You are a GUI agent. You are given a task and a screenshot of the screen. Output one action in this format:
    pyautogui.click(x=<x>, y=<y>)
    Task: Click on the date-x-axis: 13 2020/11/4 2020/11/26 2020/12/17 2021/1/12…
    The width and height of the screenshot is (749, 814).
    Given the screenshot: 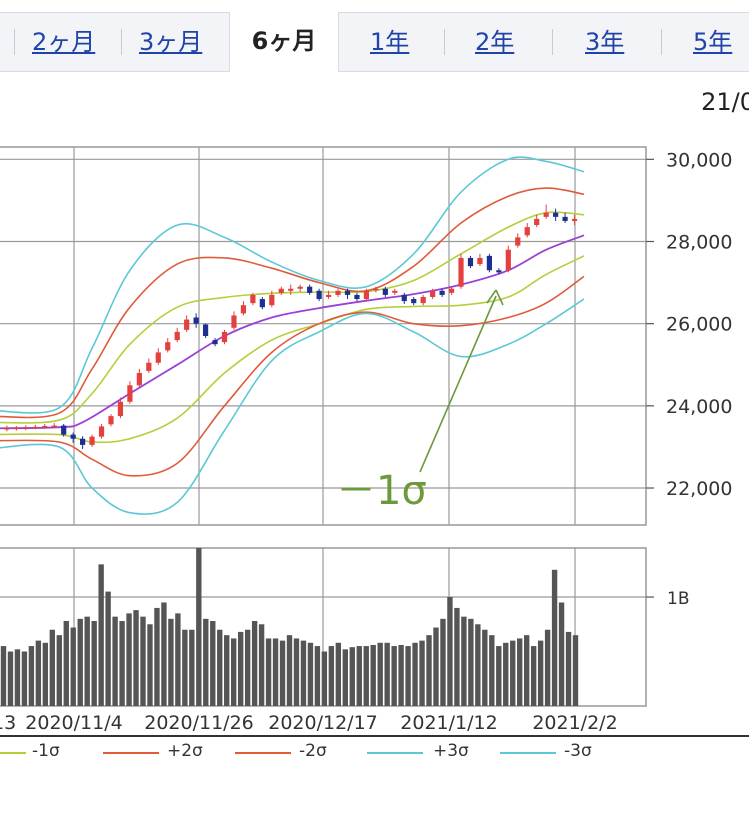 What is the action you would take?
    pyautogui.click(x=309, y=723)
    